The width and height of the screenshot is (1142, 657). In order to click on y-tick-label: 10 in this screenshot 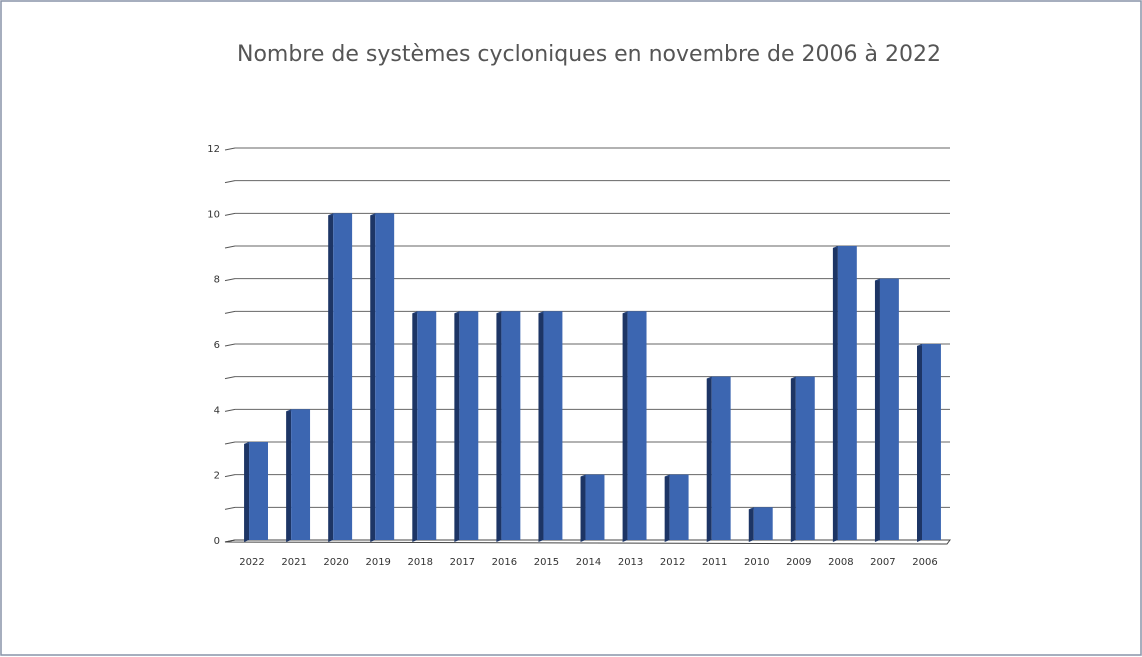, I will do `click(213, 214)`.